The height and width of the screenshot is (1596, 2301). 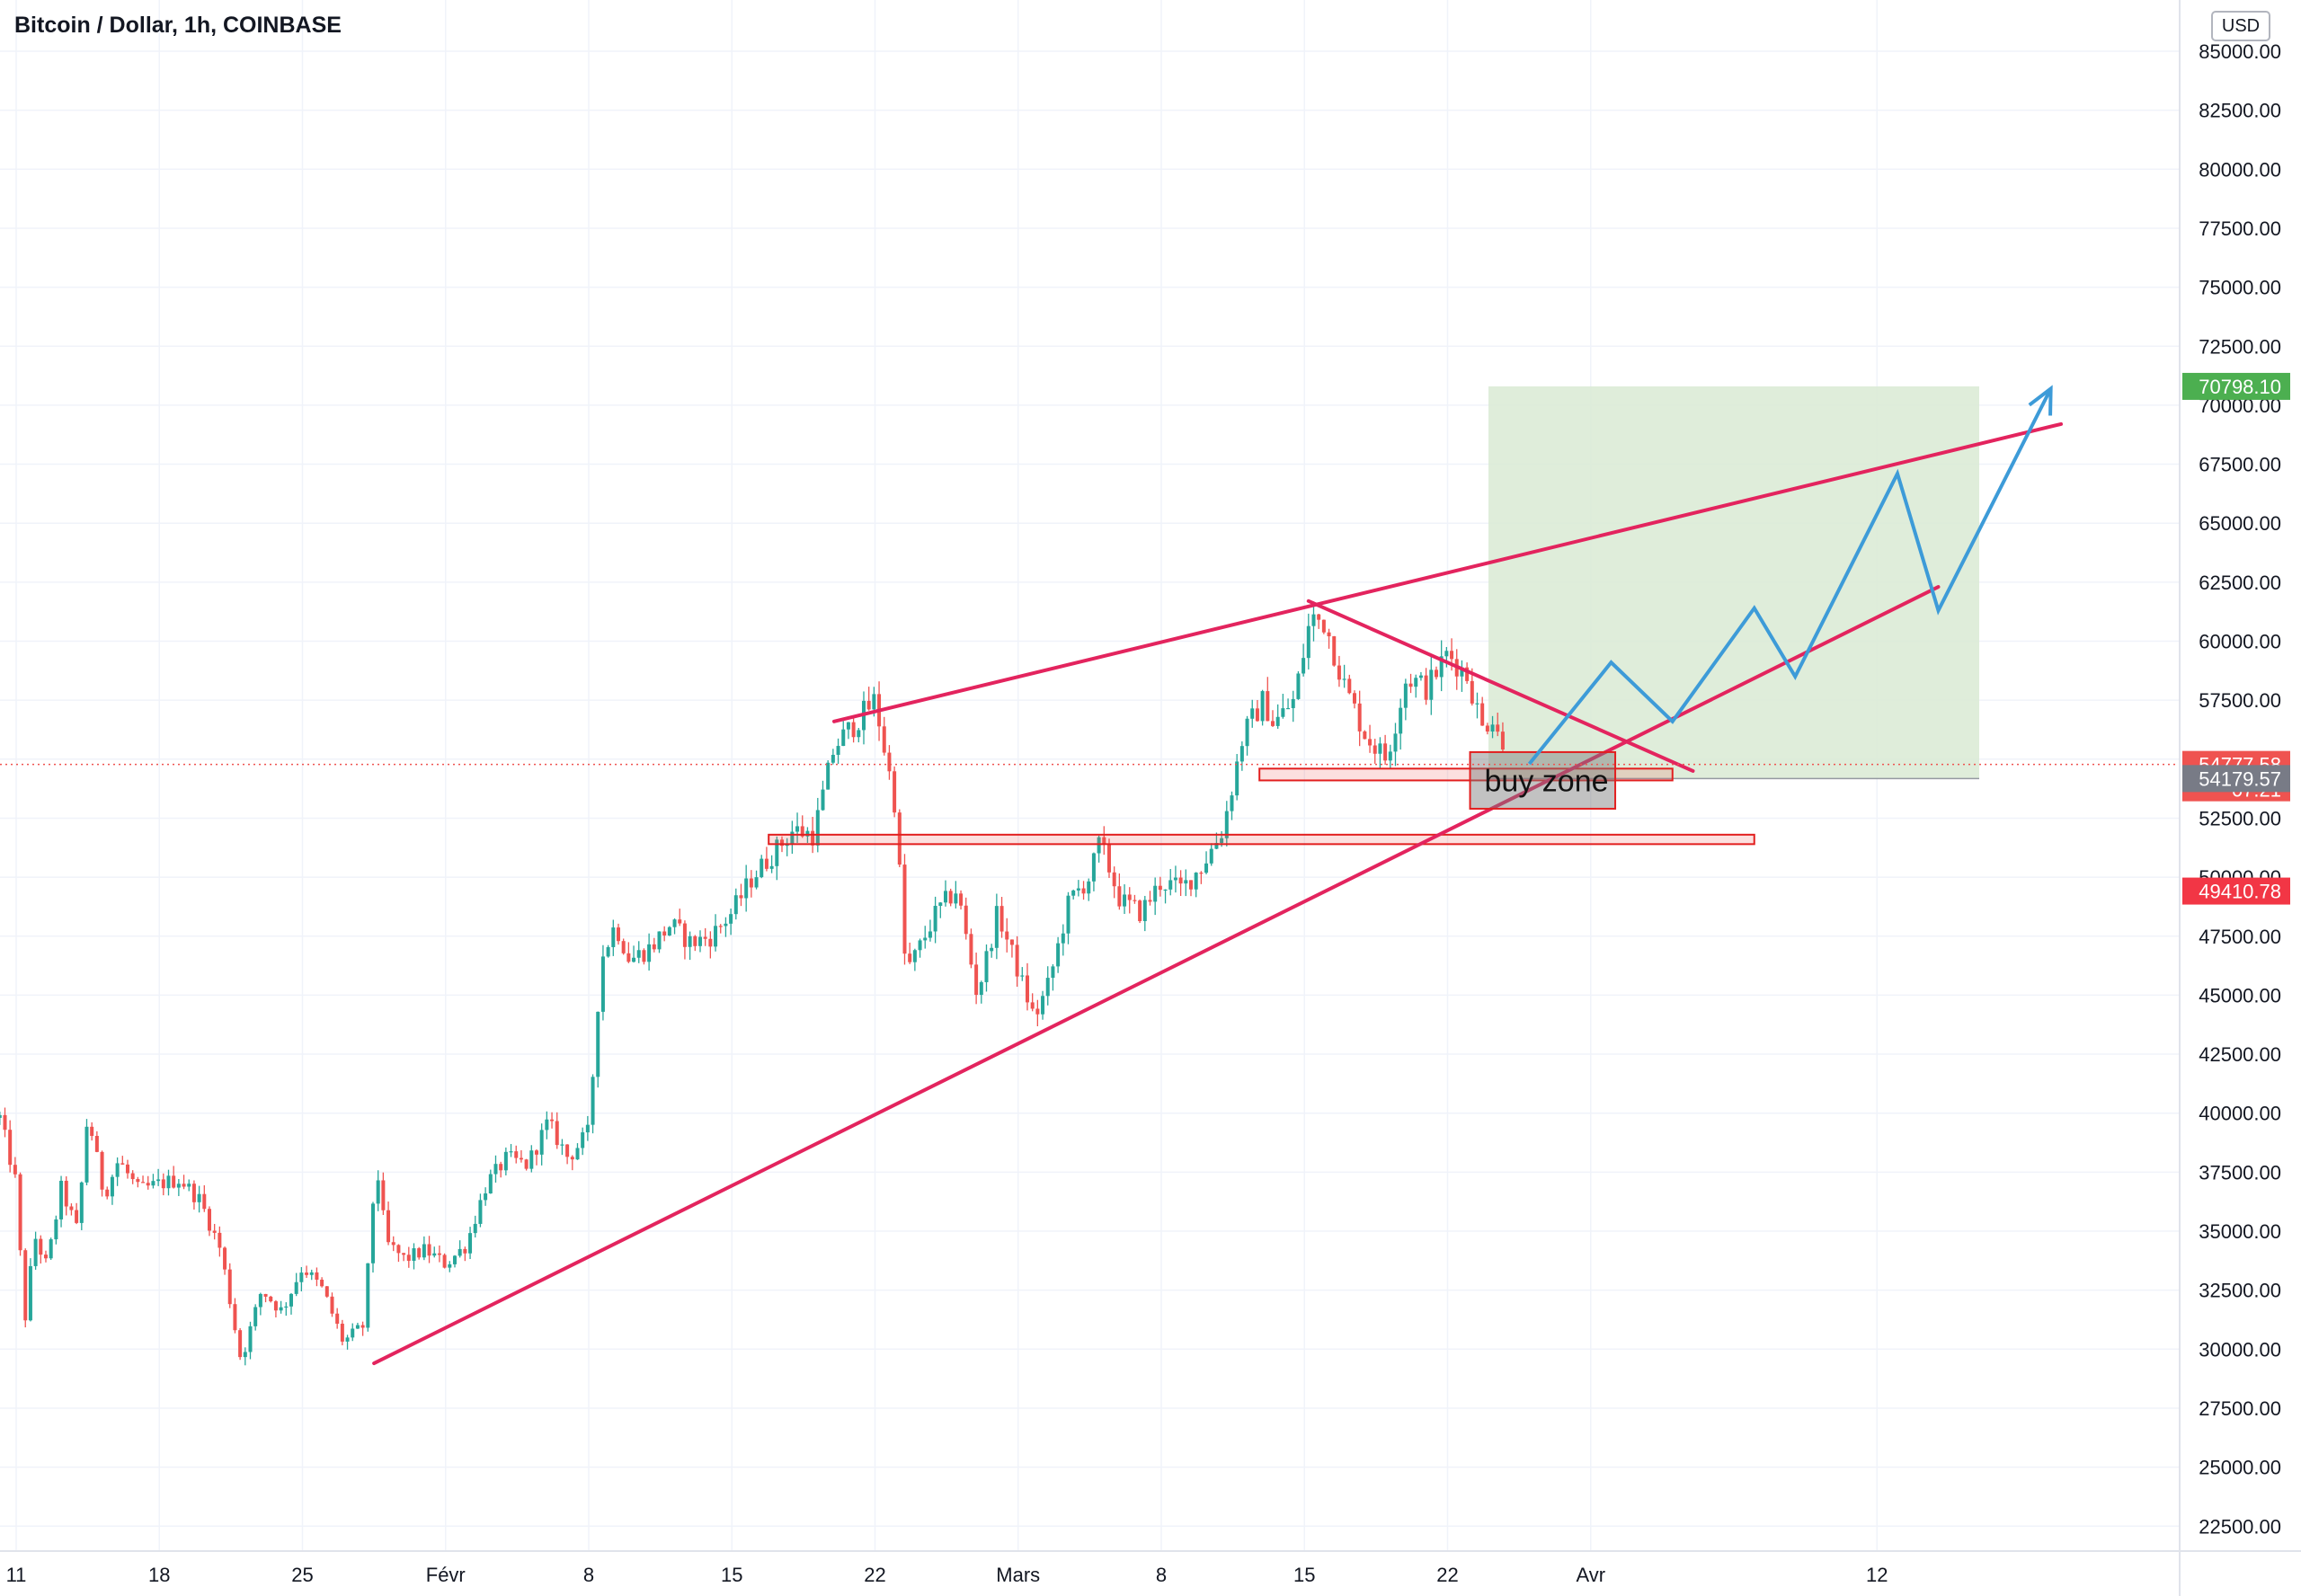 I want to click on projection-path, so click(x=1790, y=576).